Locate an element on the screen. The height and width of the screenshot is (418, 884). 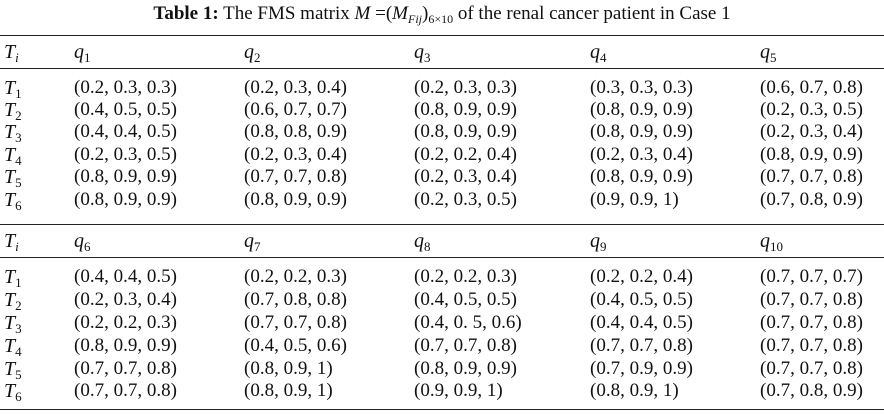
column-header-subscript: 1 is located at coordinates (87, 57).